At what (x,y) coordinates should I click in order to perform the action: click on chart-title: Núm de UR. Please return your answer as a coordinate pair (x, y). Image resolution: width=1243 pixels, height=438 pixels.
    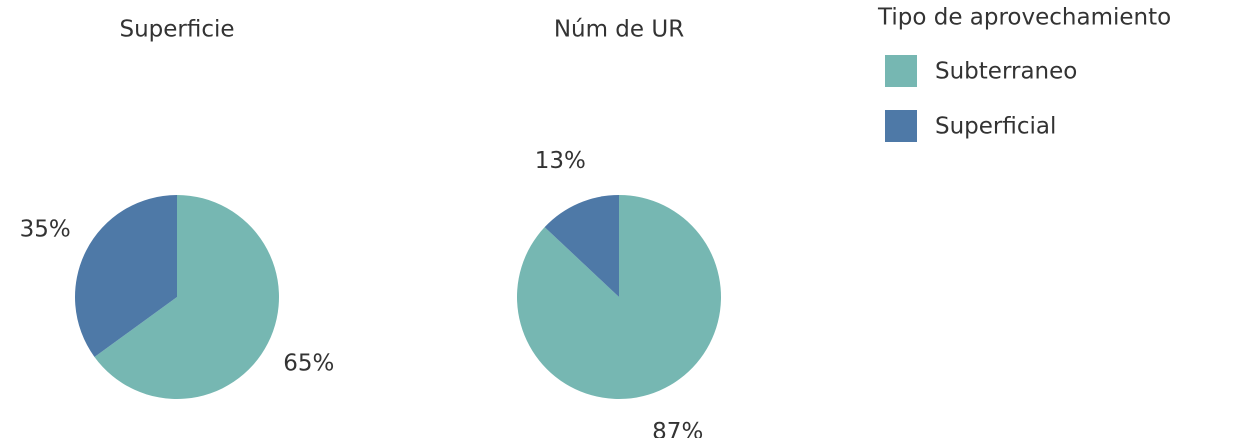
    Looking at the image, I should click on (619, 30).